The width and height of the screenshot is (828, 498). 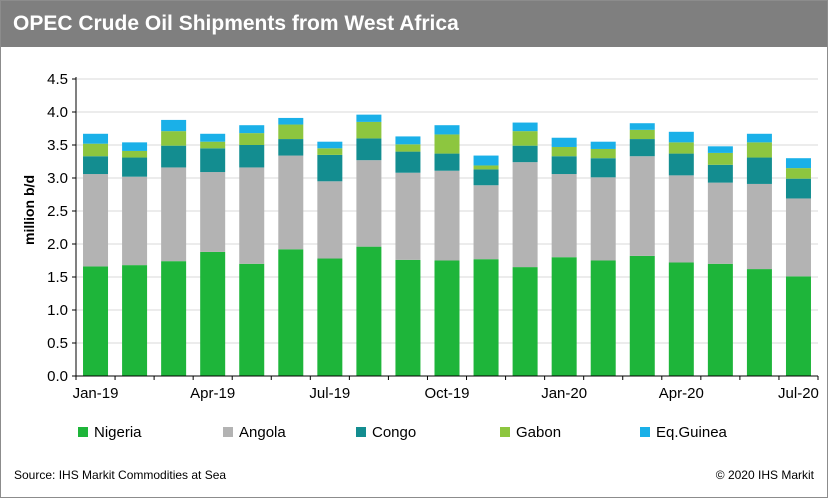 What do you see at coordinates (57, 277) in the screenshot?
I see `y-tick-label: 1.5` at bounding box center [57, 277].